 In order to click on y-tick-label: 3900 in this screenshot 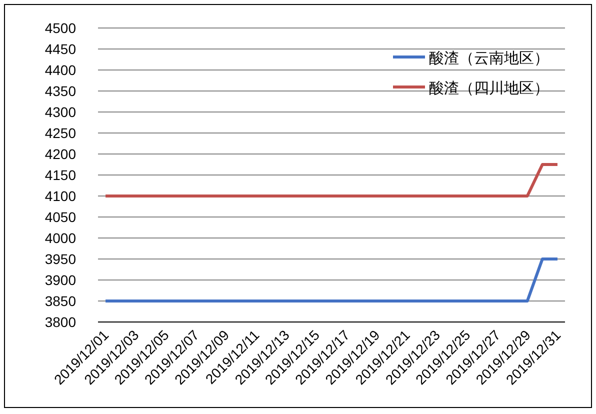, I will do `click(60, 280)`.